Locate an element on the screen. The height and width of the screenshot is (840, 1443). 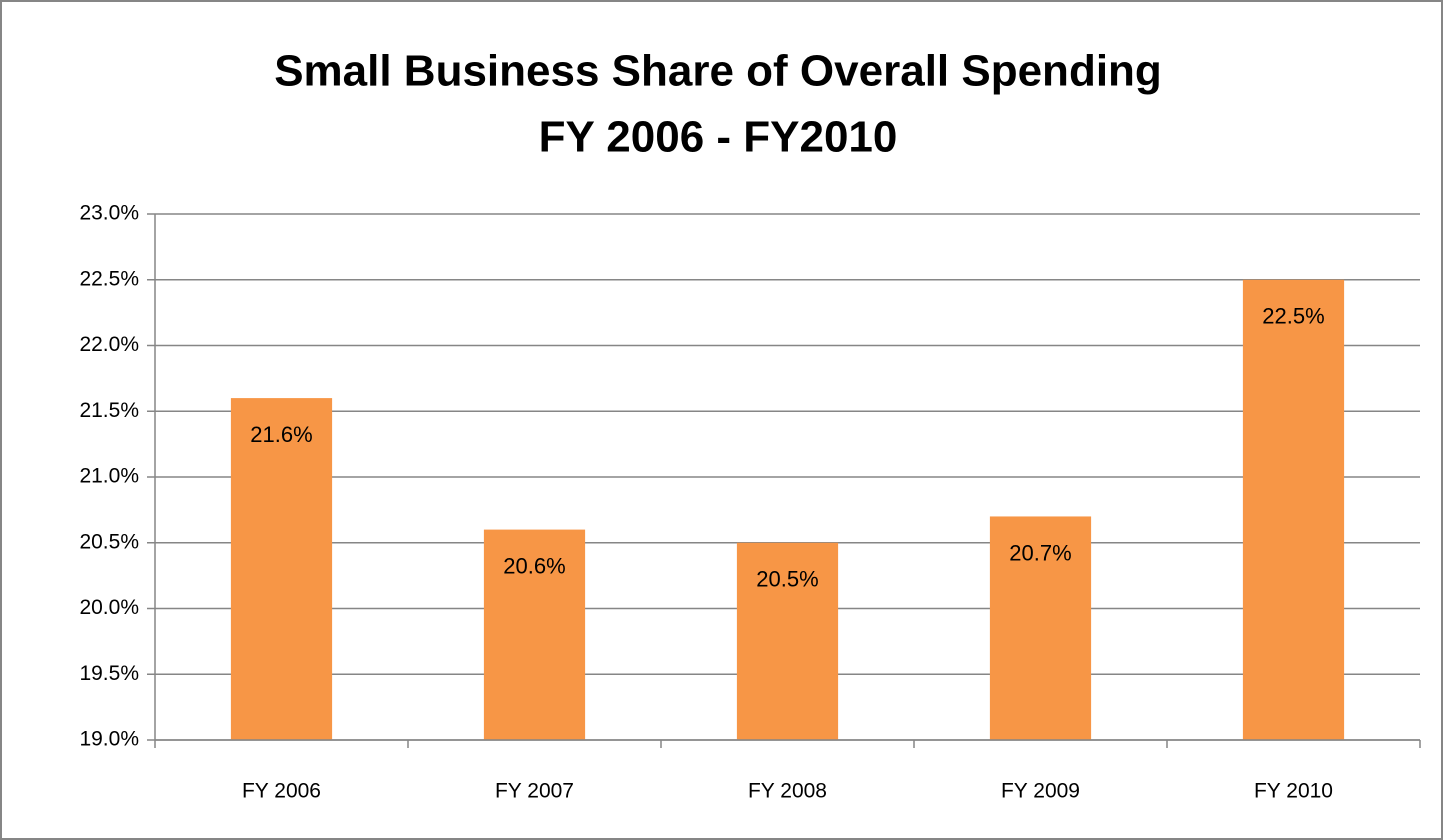
y-tick-label: 21.0% is located at coordinates (109, 476).